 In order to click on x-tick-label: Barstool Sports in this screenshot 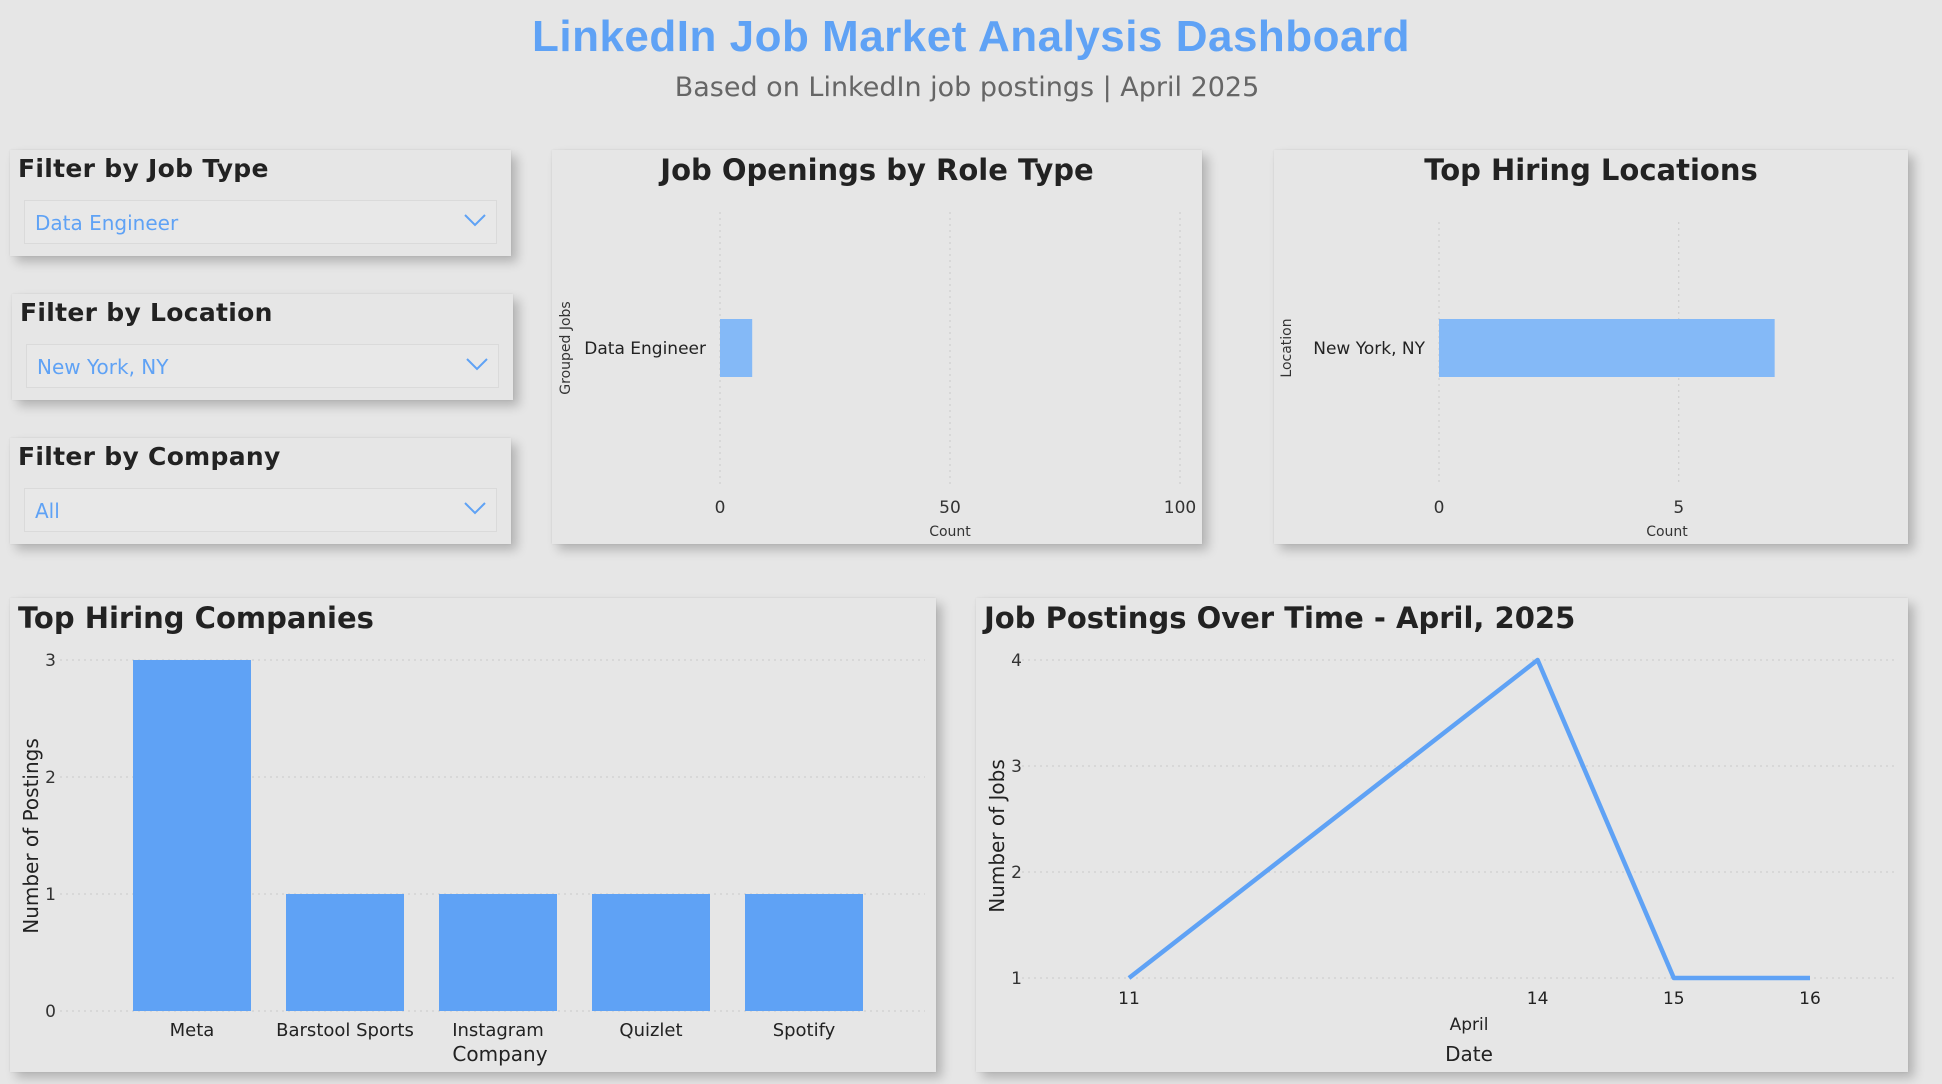, I will do `click(345, 1030)`.